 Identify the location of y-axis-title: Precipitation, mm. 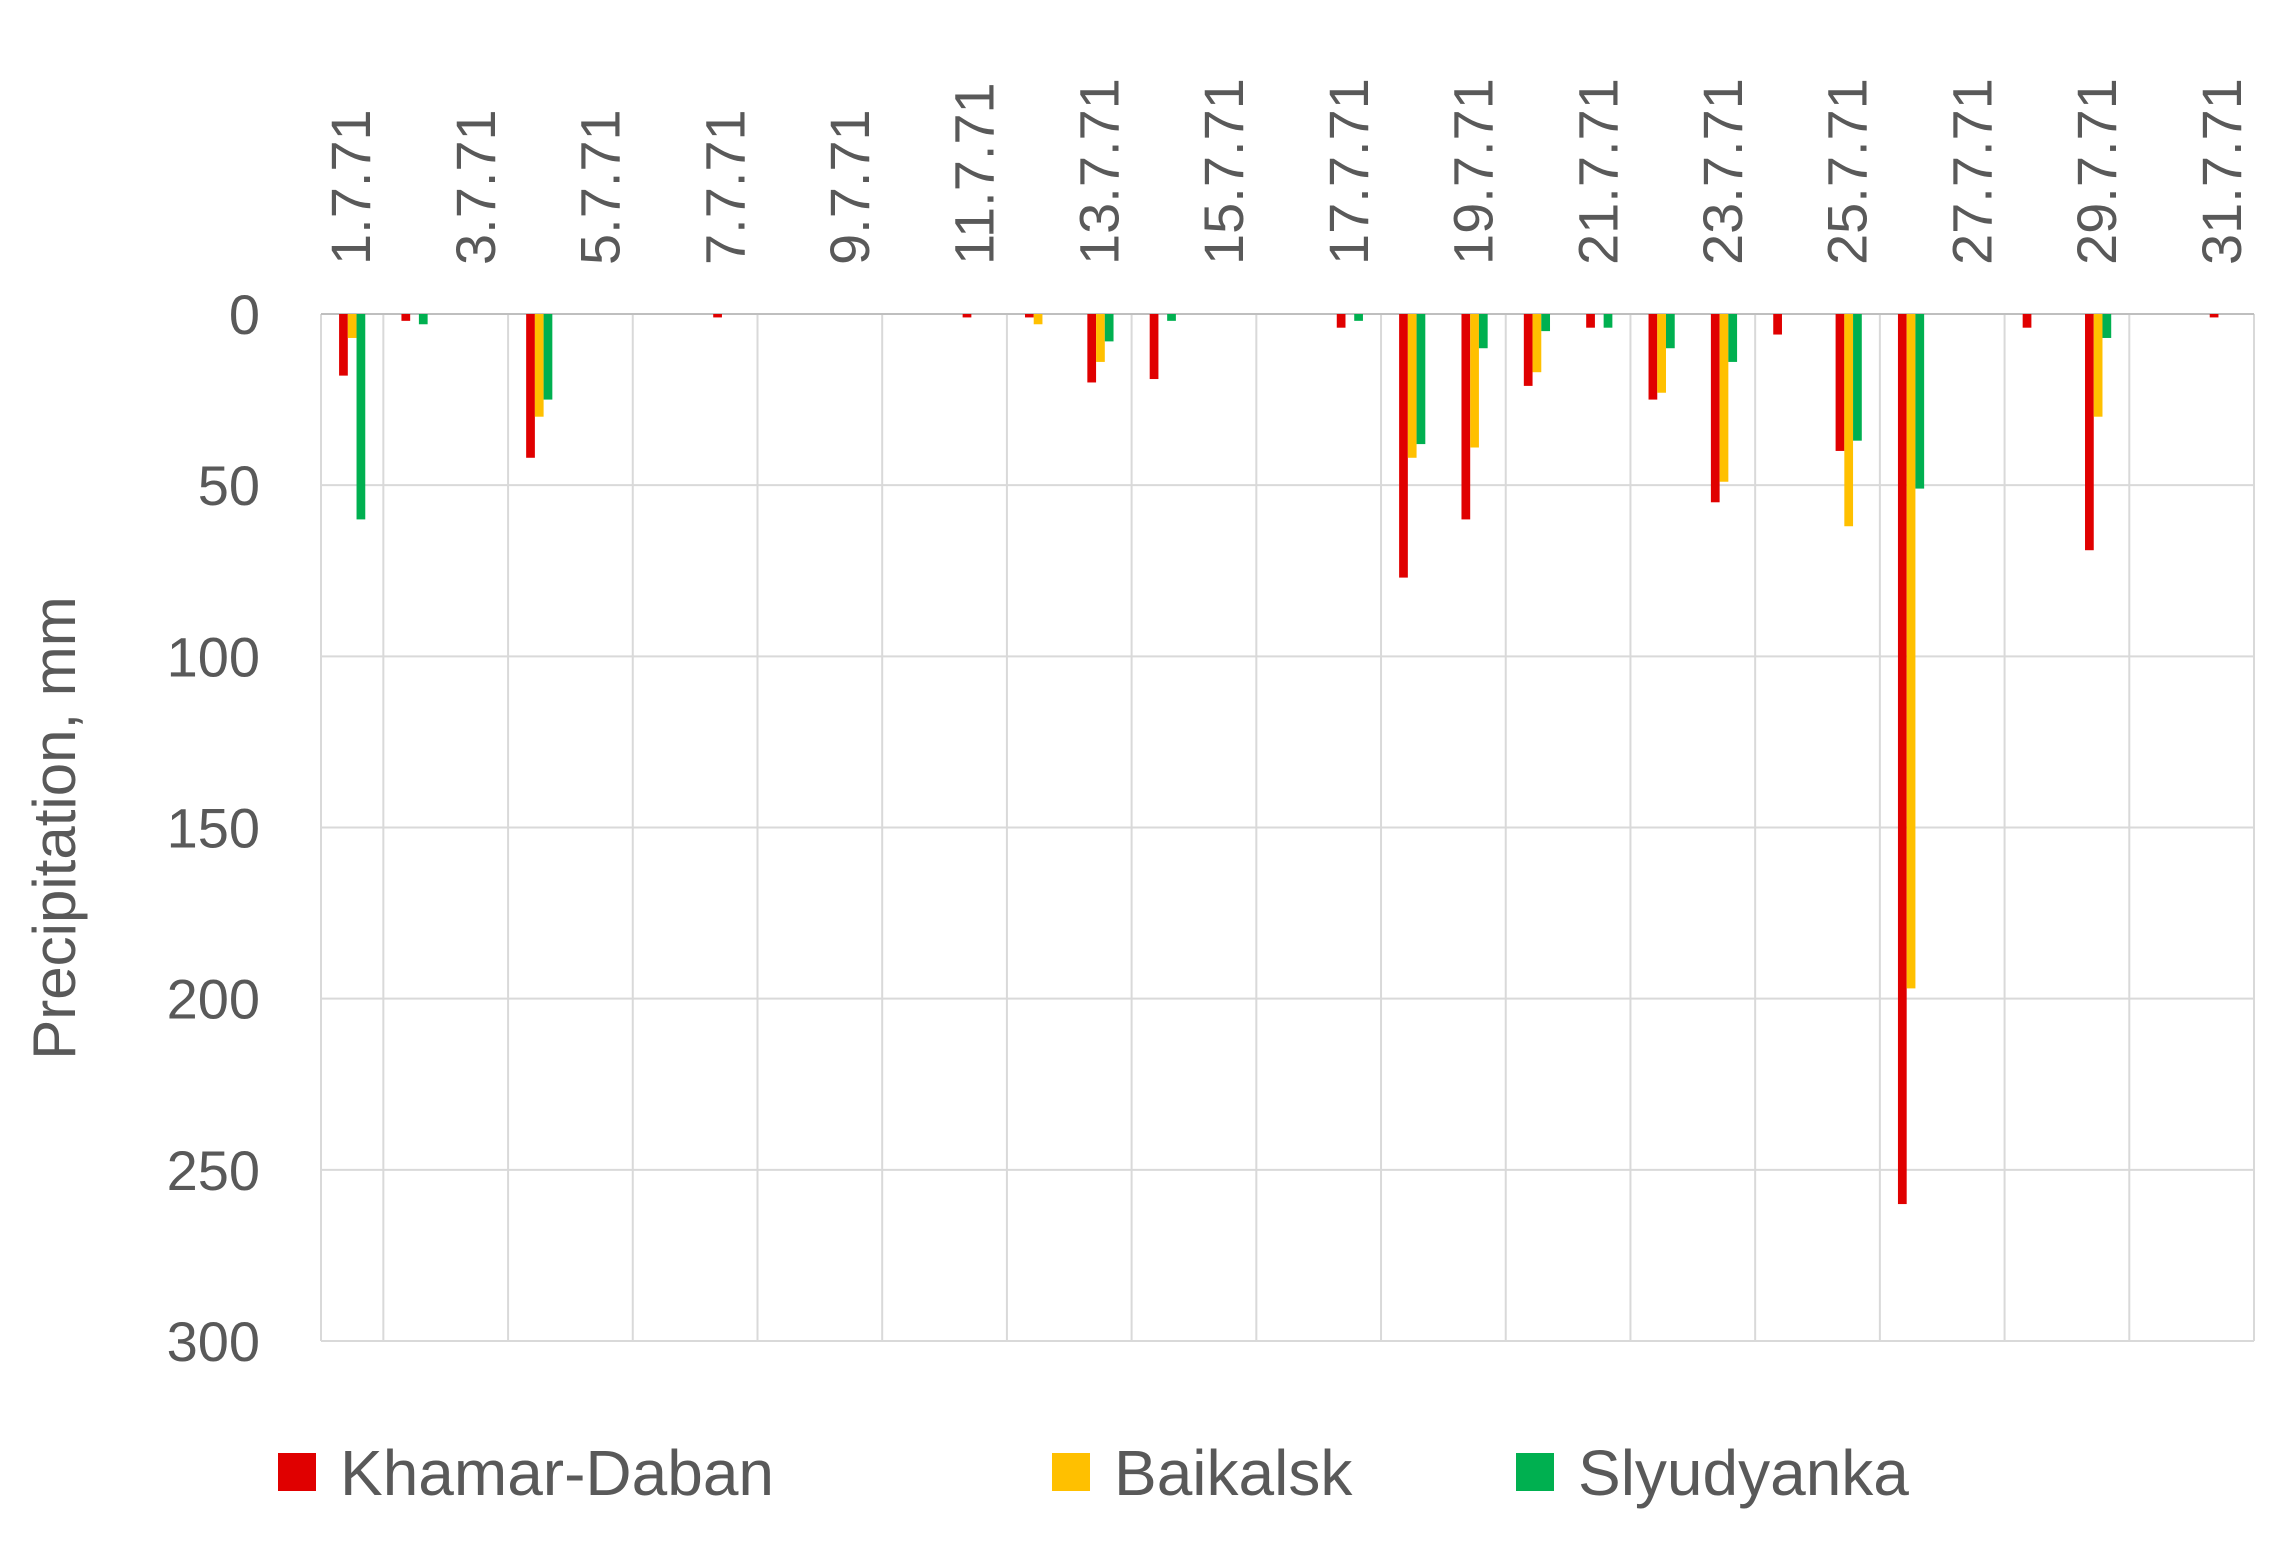
(54, 827).